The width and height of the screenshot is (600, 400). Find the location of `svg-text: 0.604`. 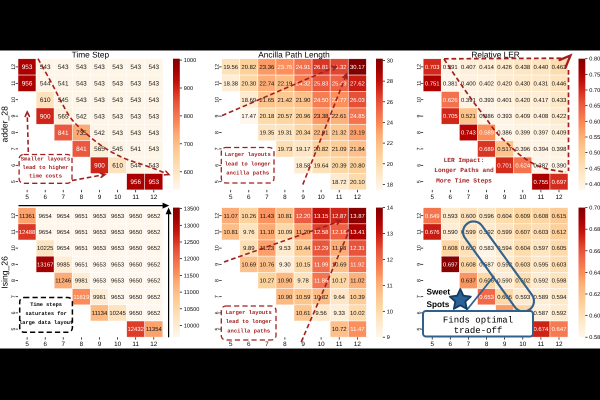

svg-text: 0.604 is located at coordinates (522, 248).